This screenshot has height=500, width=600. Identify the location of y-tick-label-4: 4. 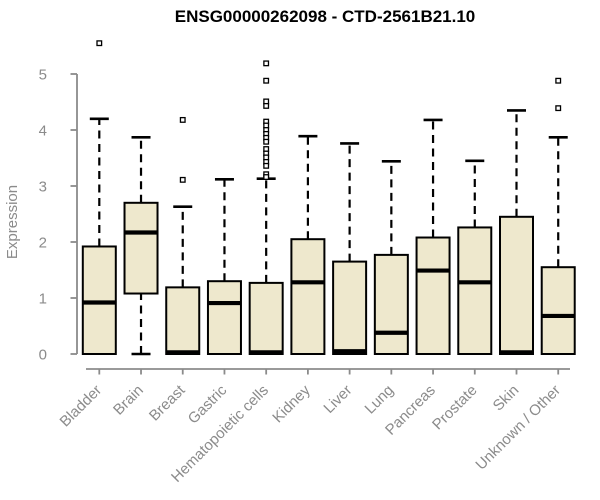
(43, 131).